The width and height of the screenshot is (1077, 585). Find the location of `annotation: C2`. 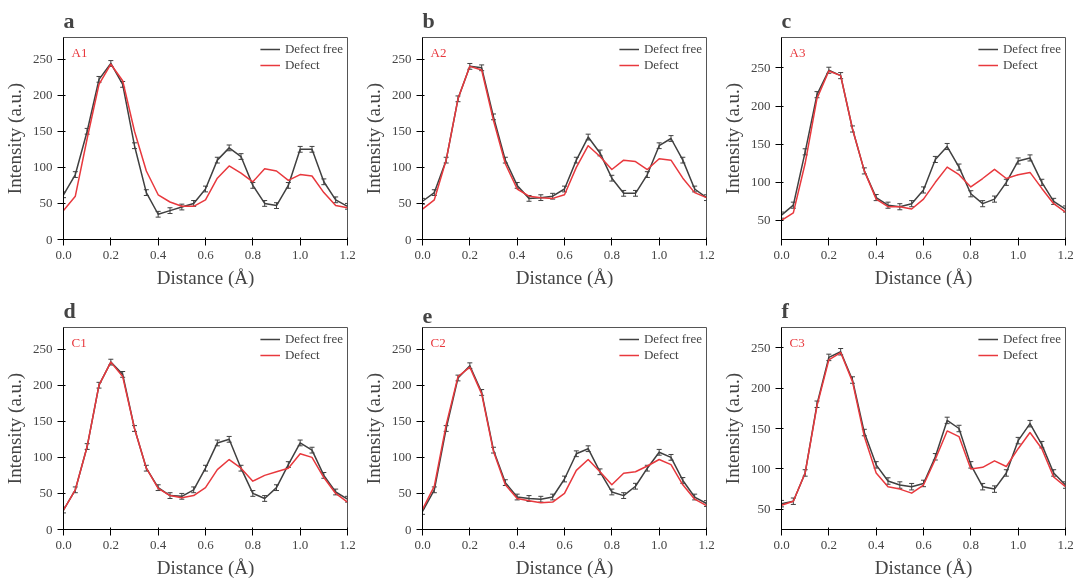

annotation: C2 is located at coordinates (438, 342).